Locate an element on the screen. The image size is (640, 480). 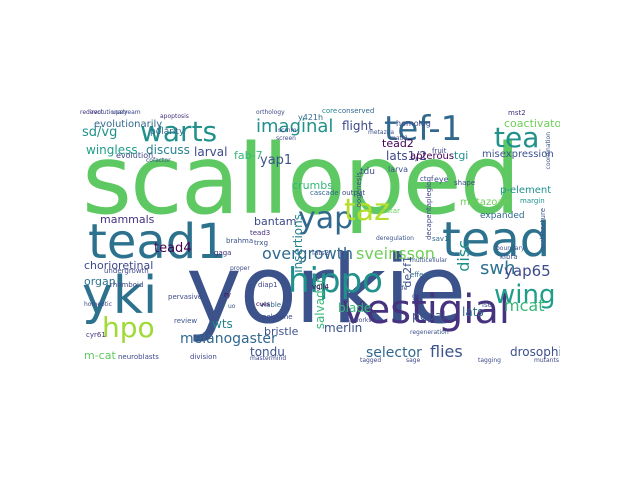
word-apterous: apterous is located at coordinates (432, 156).